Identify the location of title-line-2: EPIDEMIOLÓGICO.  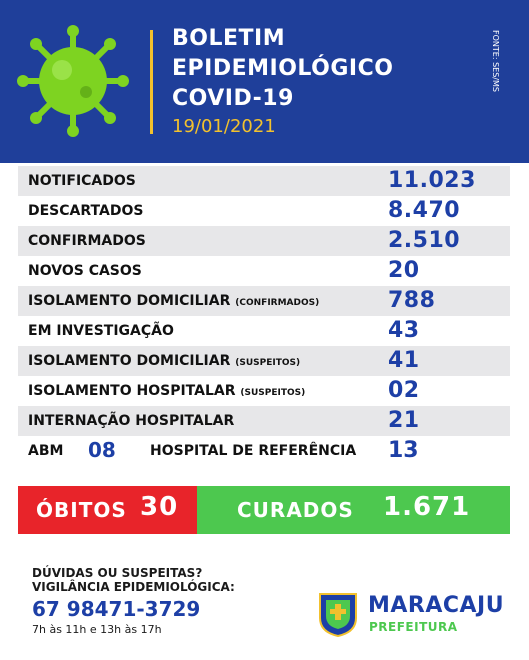
(283, 68).